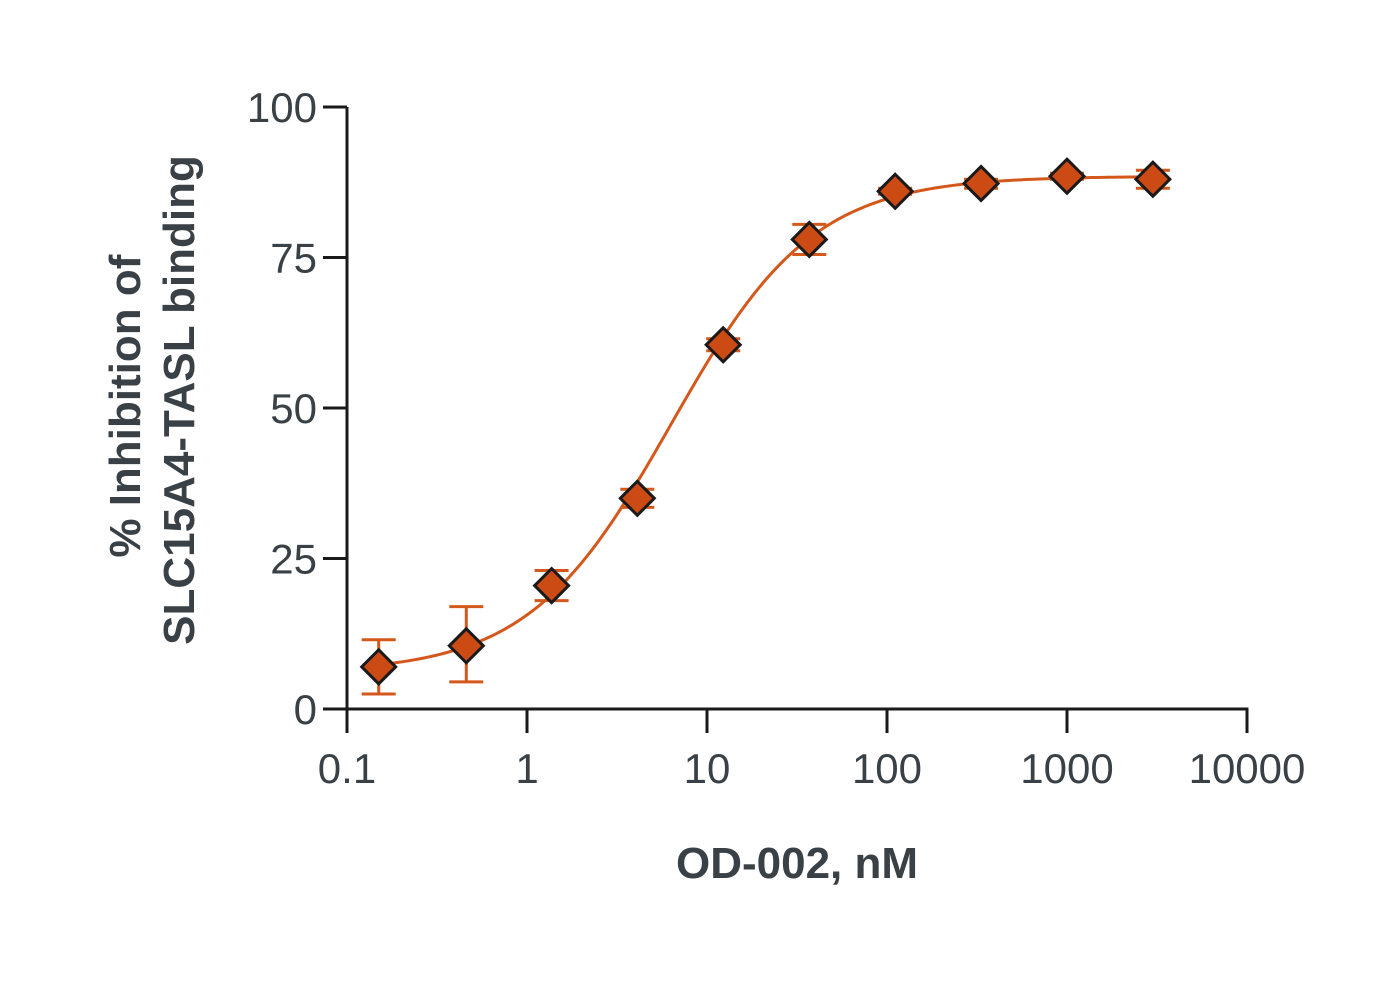 The width and height of the screenshot is (1393, 984). Describe the element at coordinates (282, 107) in the screenshot. I see `y-tick-label: 100` at that location.